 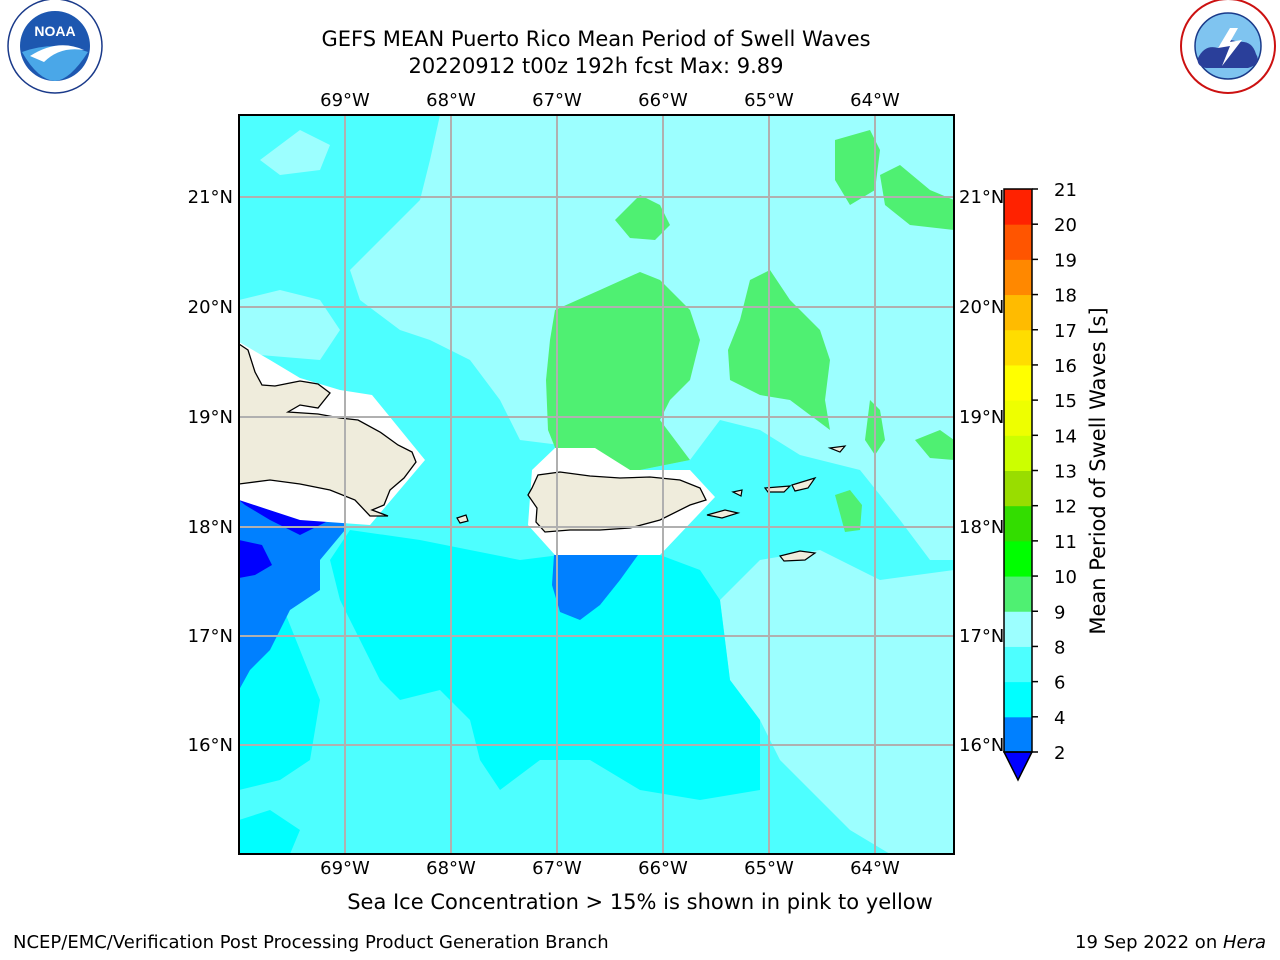 I want to click on colorbar-tick-label: 20, so click(x=1065, y=225).